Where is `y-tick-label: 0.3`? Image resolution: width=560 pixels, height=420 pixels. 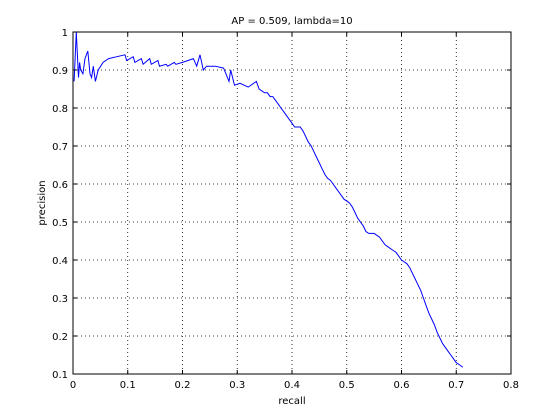
y-tick-label: 0.3 is located at coordinates (60, 299).